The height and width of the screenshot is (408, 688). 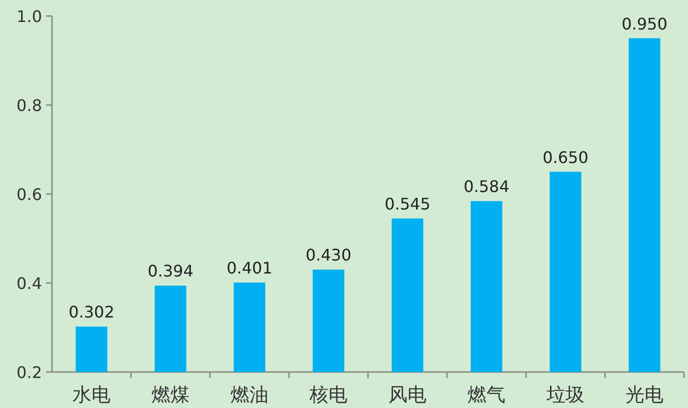 I want to click on data-label: 0.950, so click(x=645, y=24).